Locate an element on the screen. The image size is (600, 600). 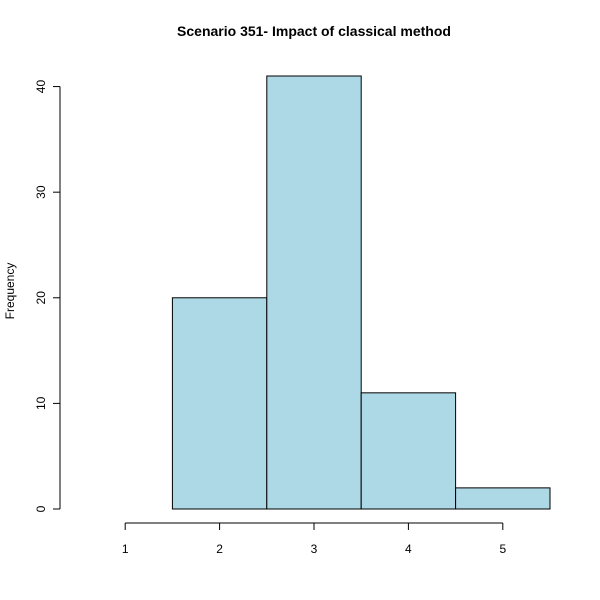
x-tick-label: 2 is located at coordinates (219, 549).